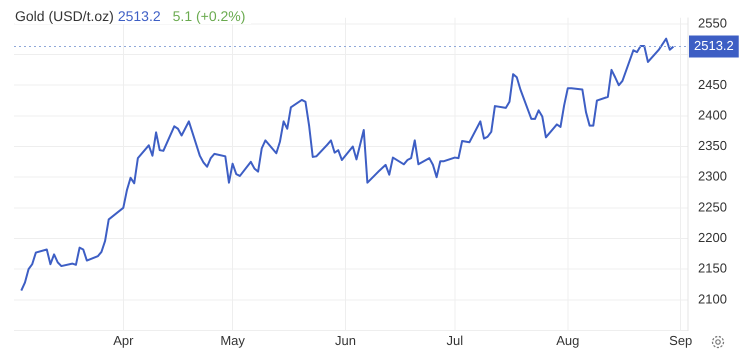 Image resolution: width=750 pixels, height=354 pixels. What do you see at coordinates (345, 340) in the screenshot?
I see `x-tick-label: Jun` at bounding box center [345, 340].